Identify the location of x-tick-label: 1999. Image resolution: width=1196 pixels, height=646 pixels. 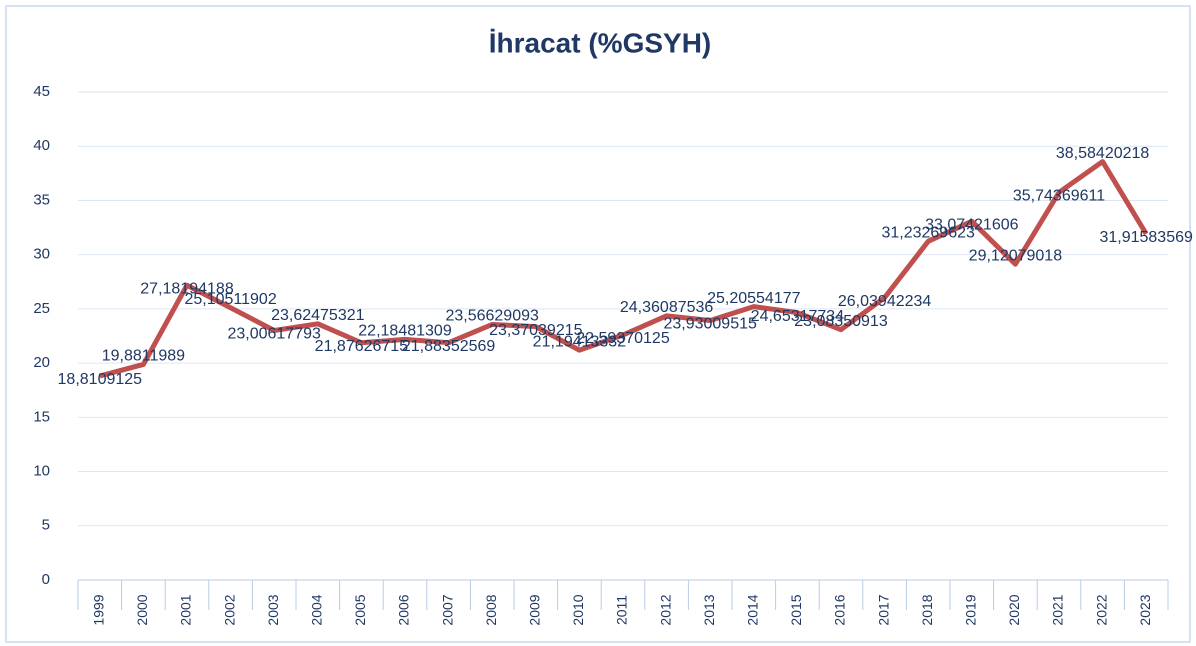
(99, 609).